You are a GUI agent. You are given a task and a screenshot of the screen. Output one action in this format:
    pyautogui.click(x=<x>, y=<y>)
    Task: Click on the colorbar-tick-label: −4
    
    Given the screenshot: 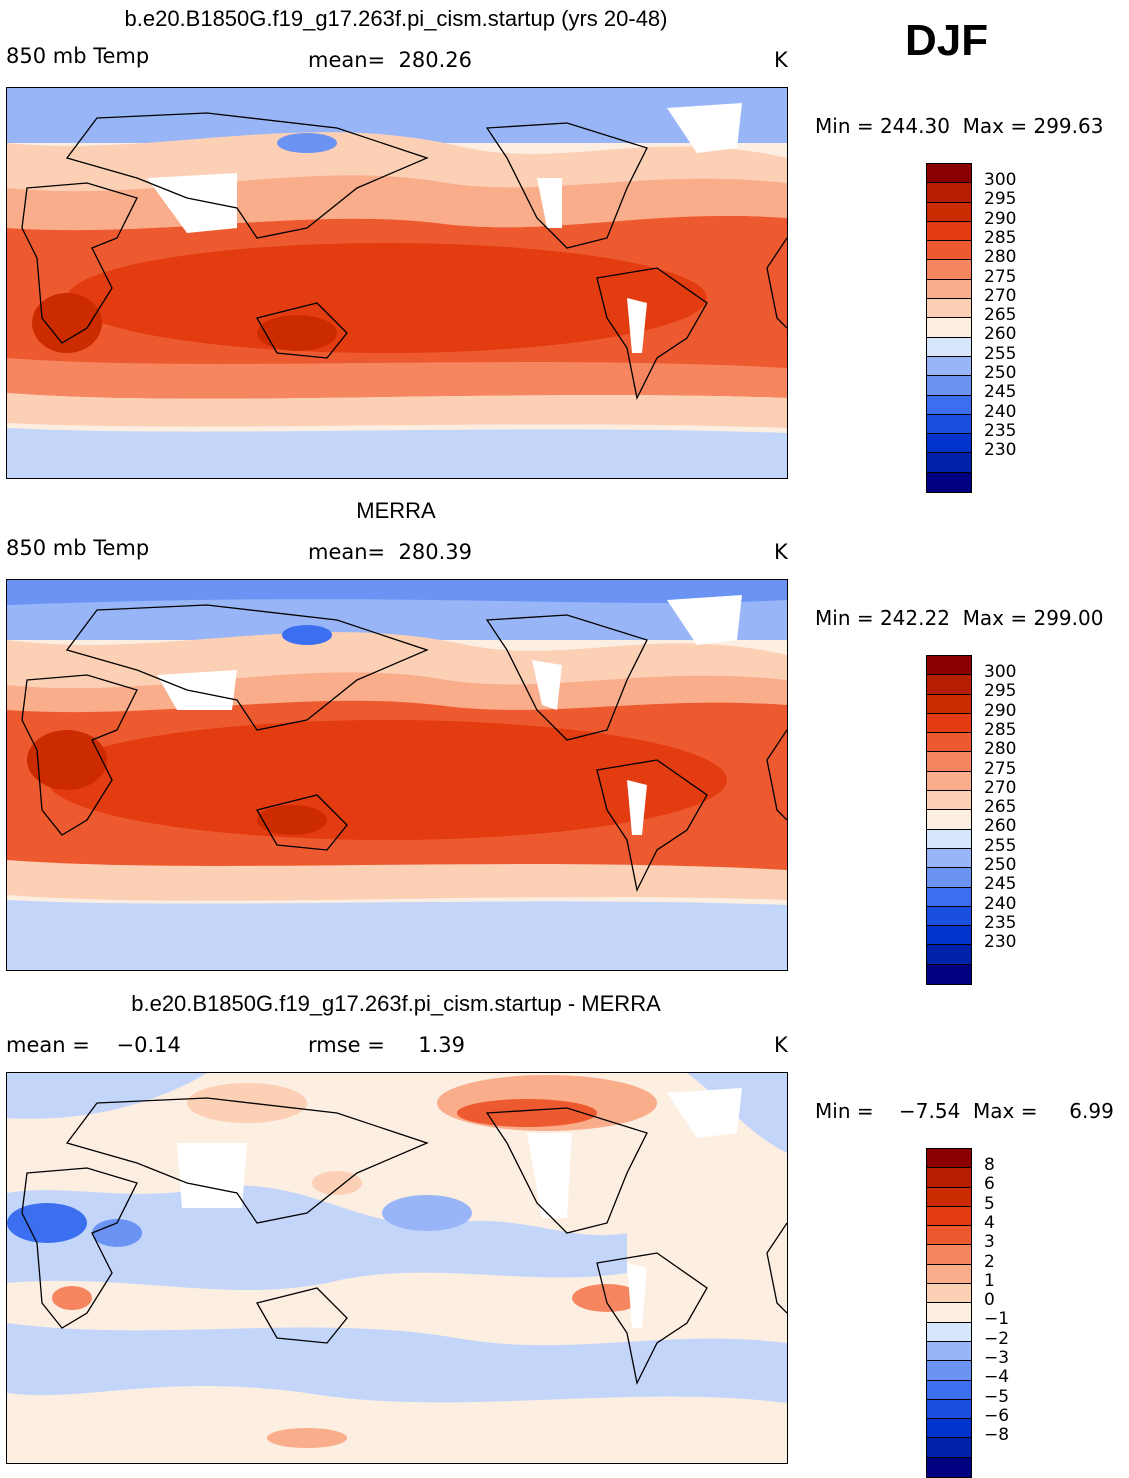 What is the action you would take?
    pyautogui.click(x=997, y=1377)
    